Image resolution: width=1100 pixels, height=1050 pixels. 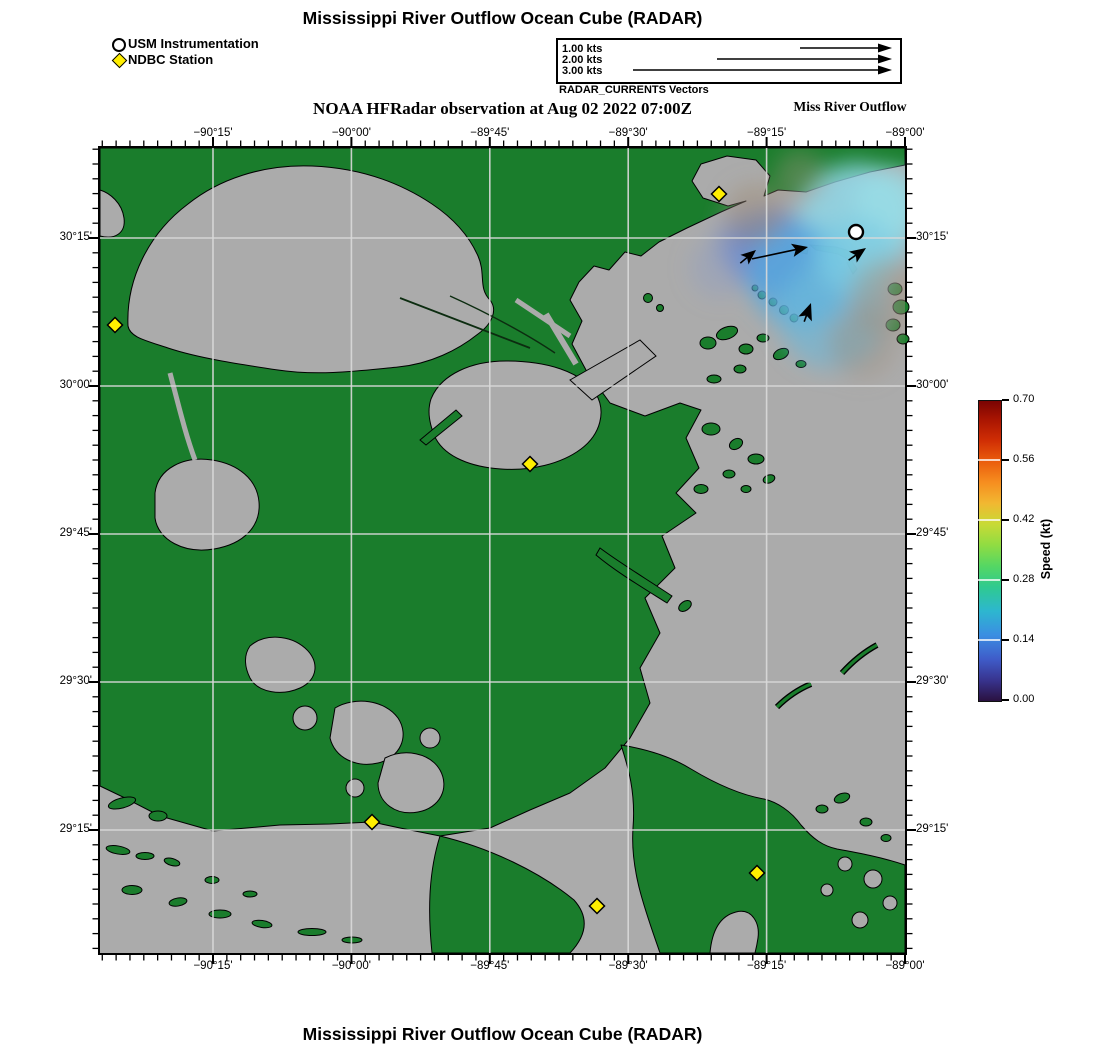 I want to click on delta-land, so click(x=763, y=849).